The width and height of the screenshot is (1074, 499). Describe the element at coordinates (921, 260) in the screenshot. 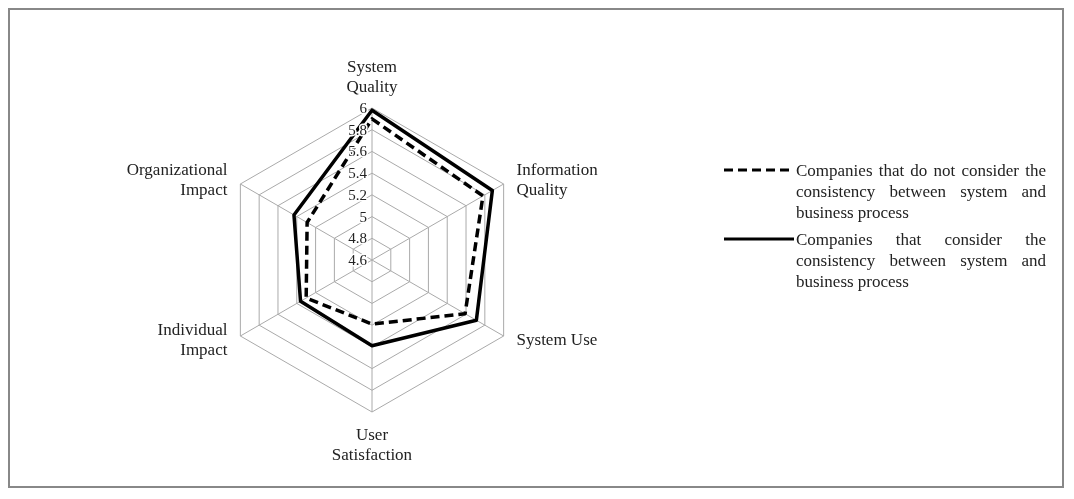

I see `legend-label: Companies that consider the consistency between system and business process` at that location.